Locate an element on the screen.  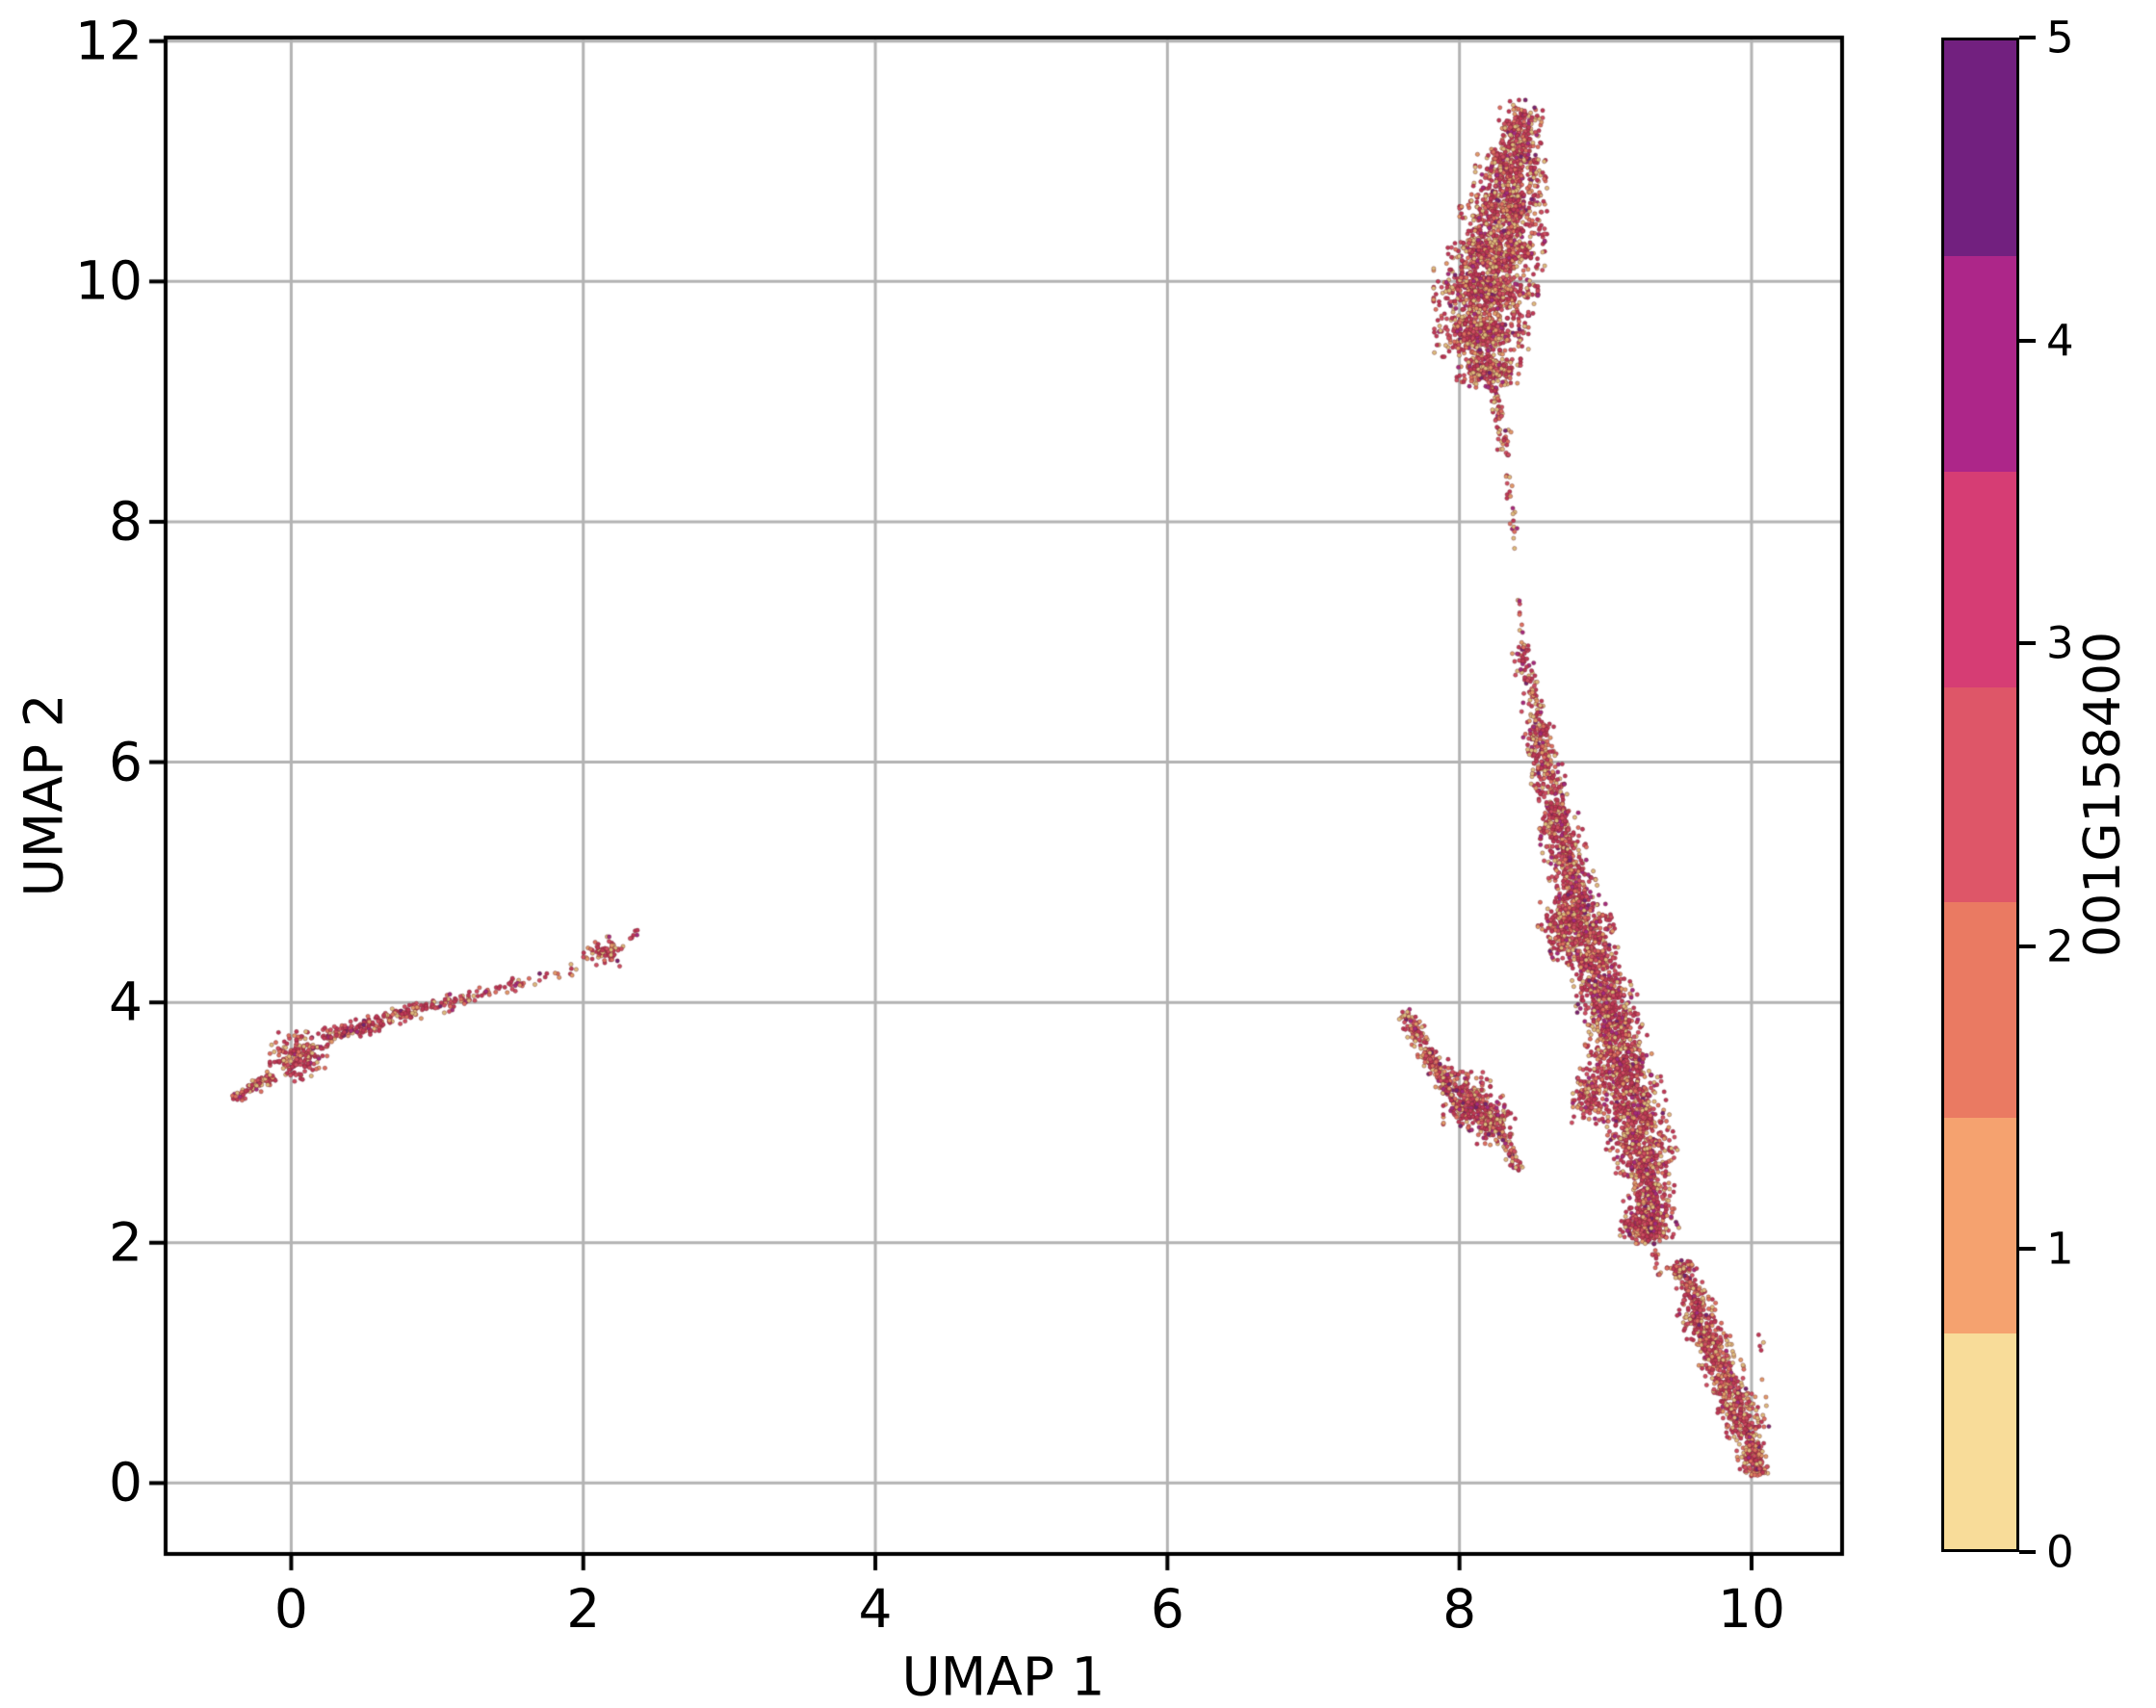
x-tick-label: 8 is located at coordinates (1459, 1609).